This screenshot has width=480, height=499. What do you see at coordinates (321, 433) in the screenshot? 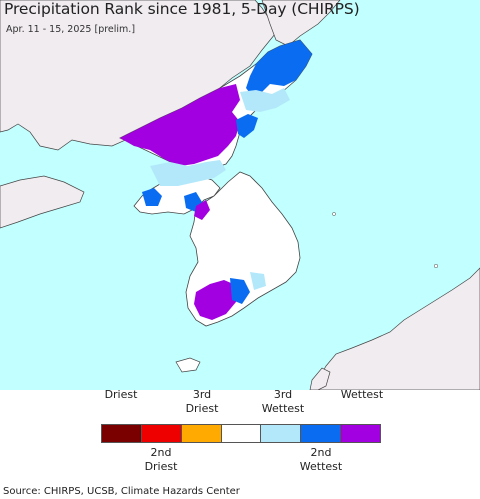
I see `legend-swatch-second-wettest` at bounding box center [321, 433].